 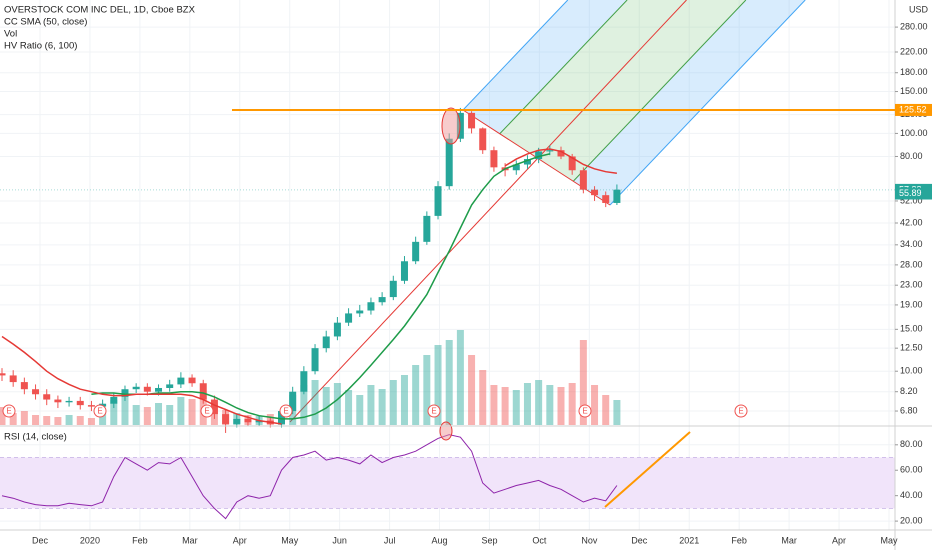 I want to click on y-tick-label: 150.00, so click(x=914, y=91).